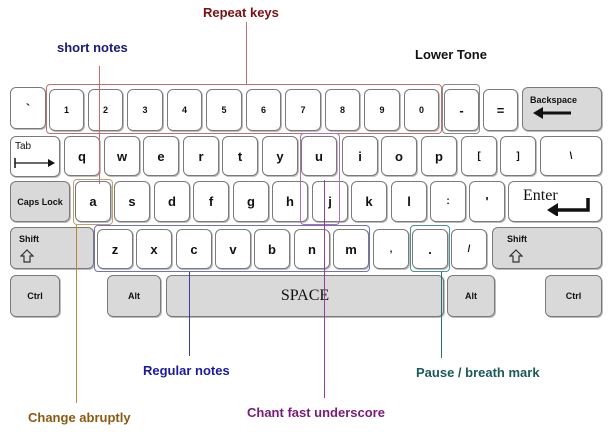 This screenshot has height=432, width=612. I want to click on key-label: m, so click(351, 249).